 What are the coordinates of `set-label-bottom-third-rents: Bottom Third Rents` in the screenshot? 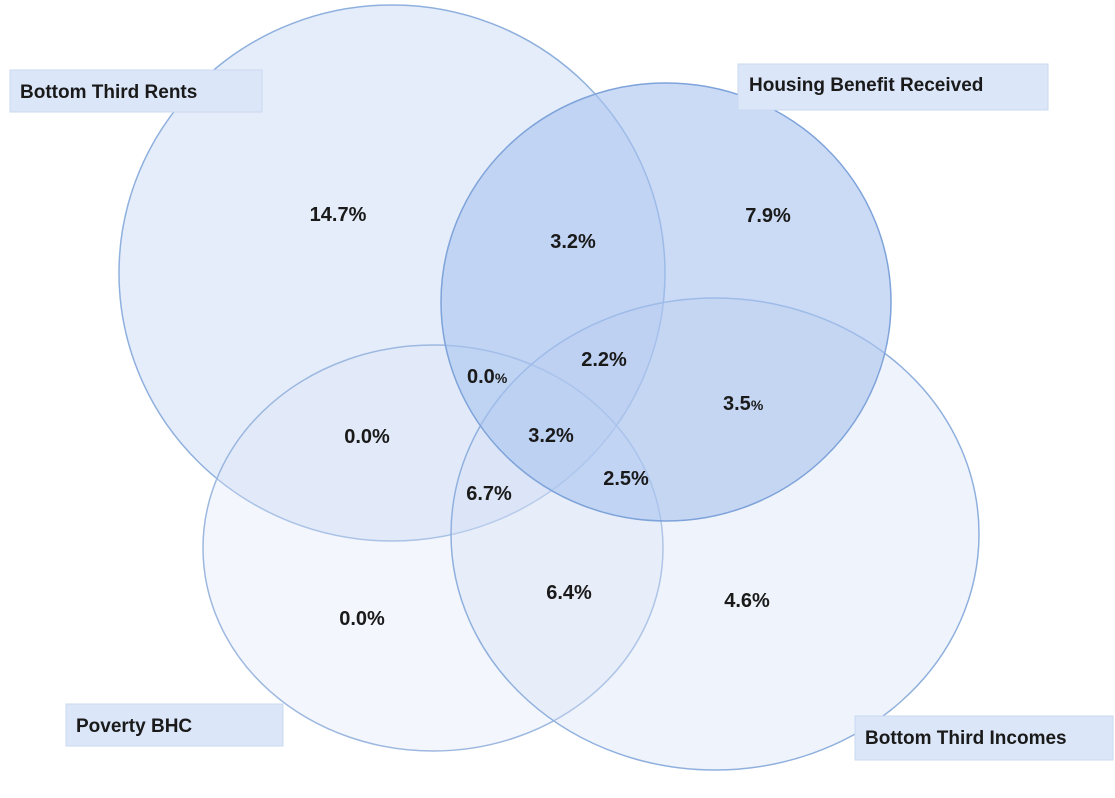 It's located at (136, 91).